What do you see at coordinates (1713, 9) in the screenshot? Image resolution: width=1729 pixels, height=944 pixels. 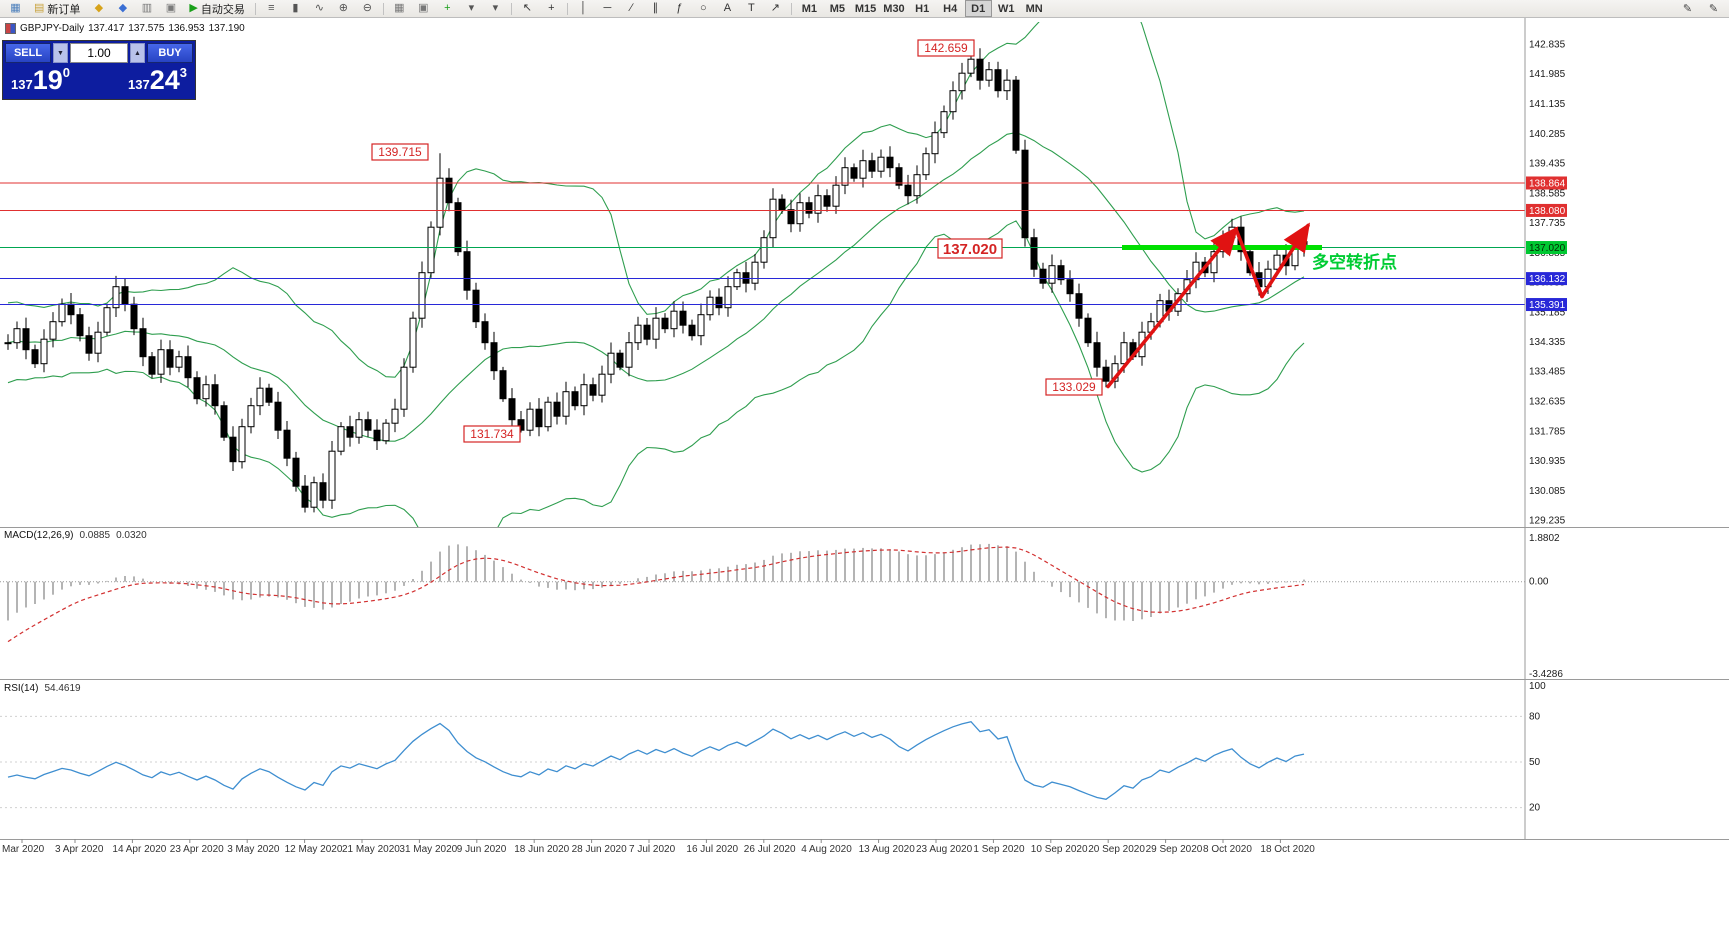 I see `edit-pencil2-icon: ✎` at bounding box center [1713, 9].